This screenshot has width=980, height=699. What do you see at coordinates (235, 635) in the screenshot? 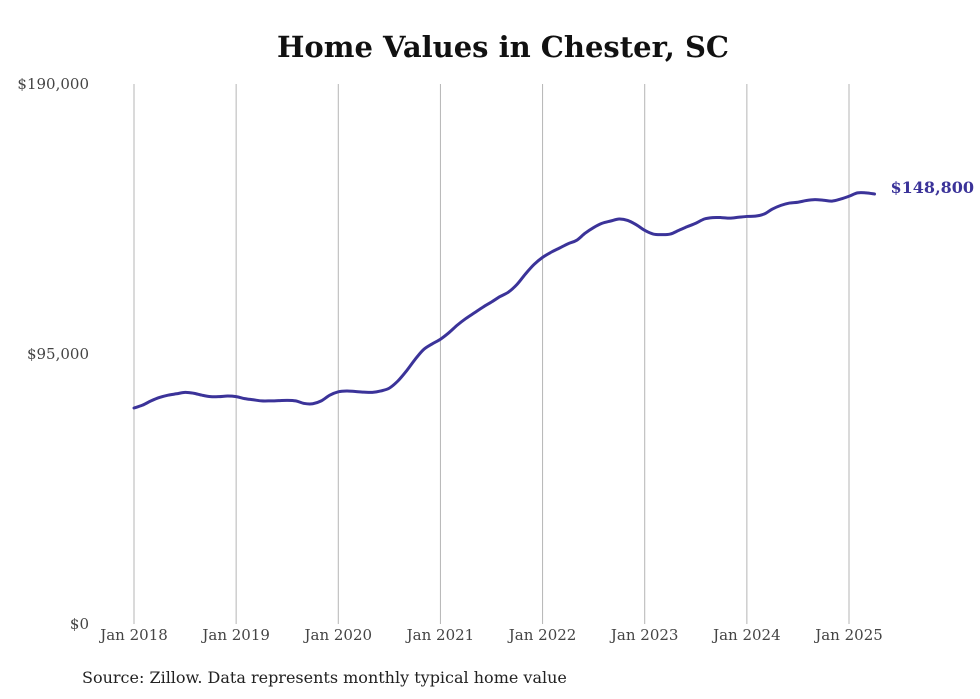
I see `x-tick-label: Jan 2019` at bounding box center [235, 635].